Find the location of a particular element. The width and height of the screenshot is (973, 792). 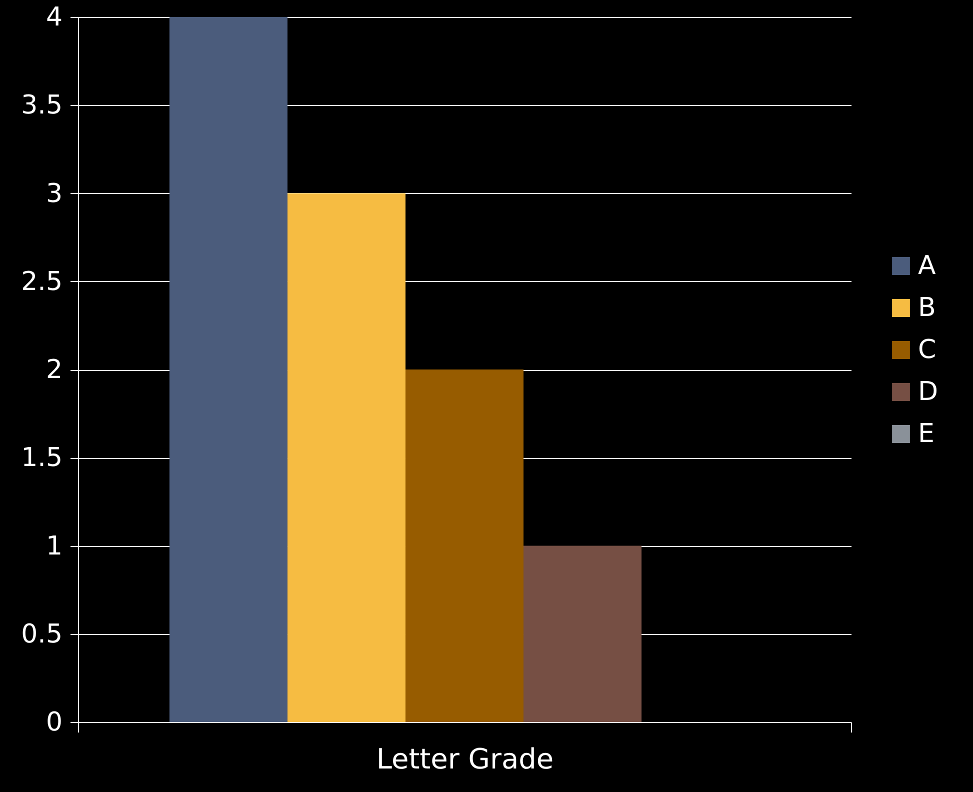

legend-label: B is located at coordinates (927, 308).